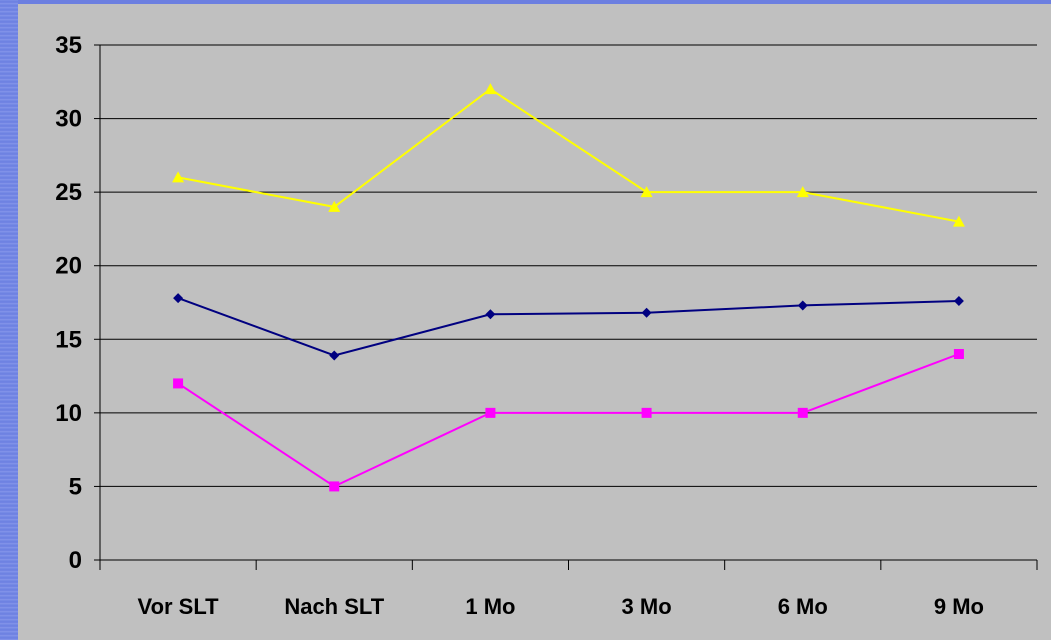 This screenshot has width=1051, height=640. Describe the element at coordinates (334, 606) in the screenshot. I see `x-tick-label: Nach SLT` at that location.